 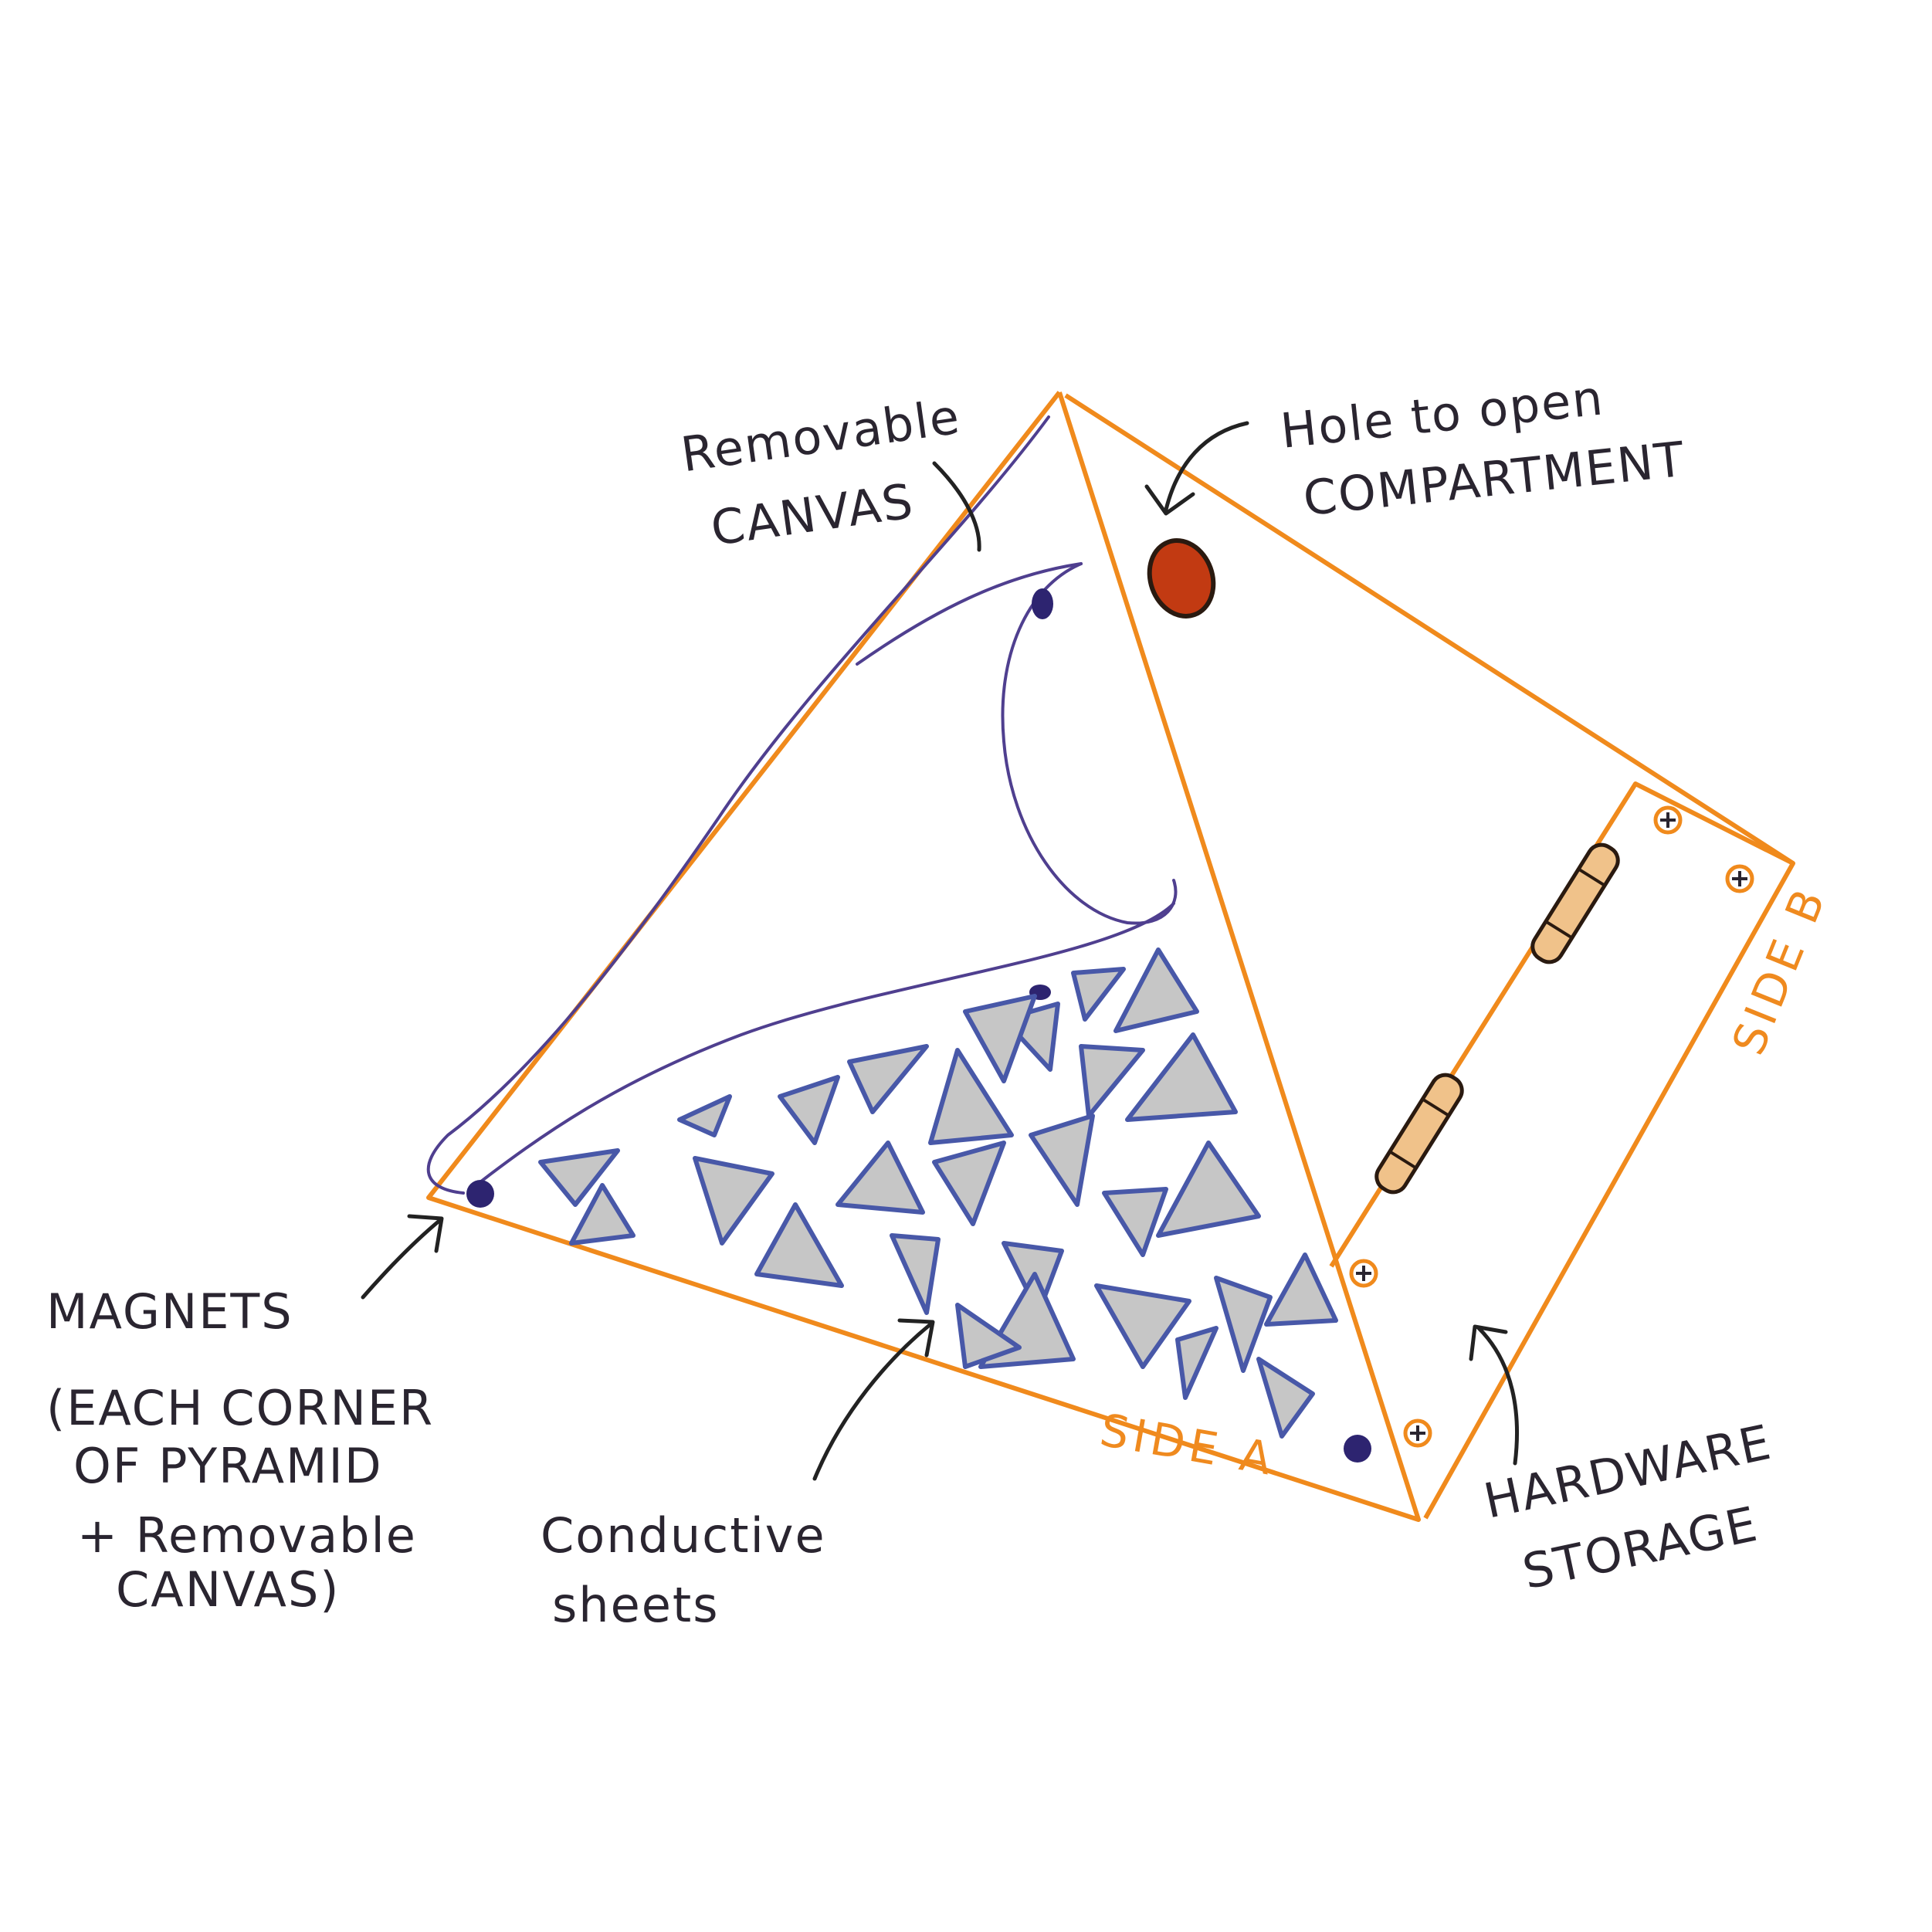 What do you see at coordinates (821, 435) in the screenshot?
I see `removable-canvas-line-1: Removable` at bounding box center [821, 435].